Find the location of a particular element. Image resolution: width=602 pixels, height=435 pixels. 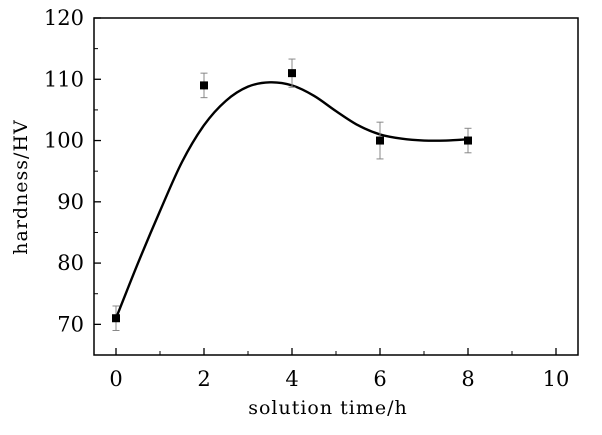

x-tick-label: 2 is located at coordinates (203, 379).